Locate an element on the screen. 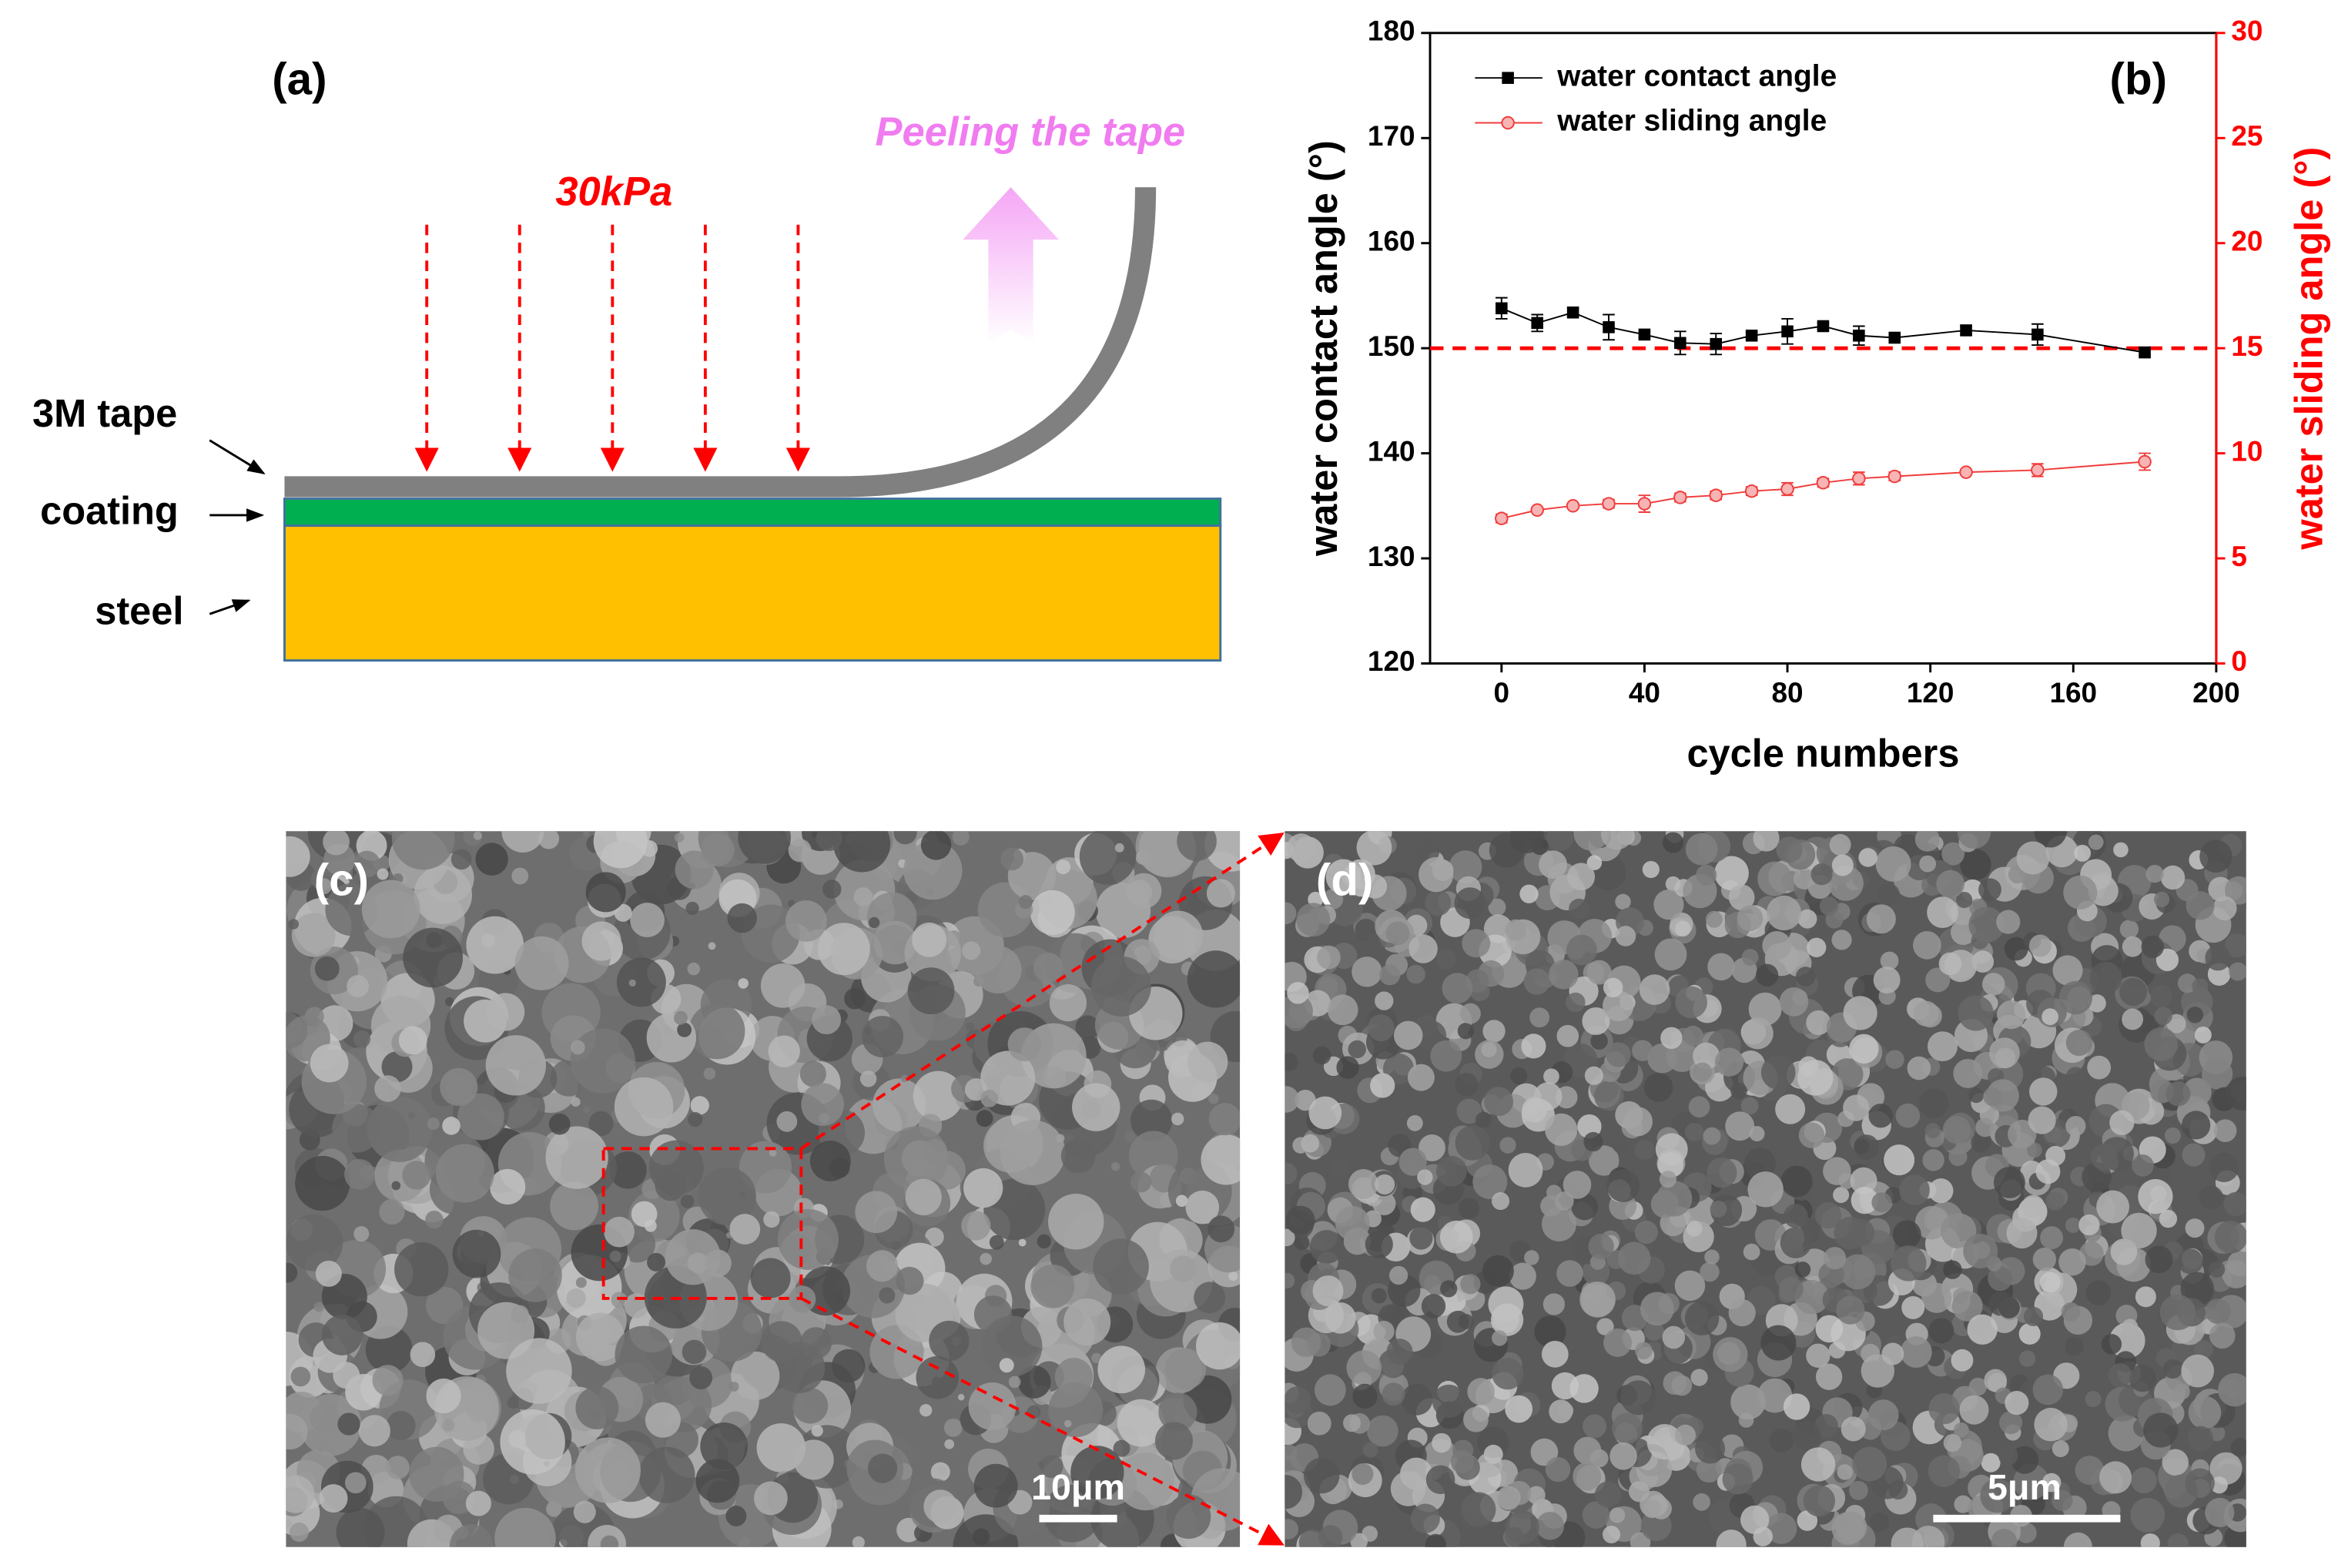  y2-axis-title: water sliding angle (°) is located at coordinates (2309, 349).